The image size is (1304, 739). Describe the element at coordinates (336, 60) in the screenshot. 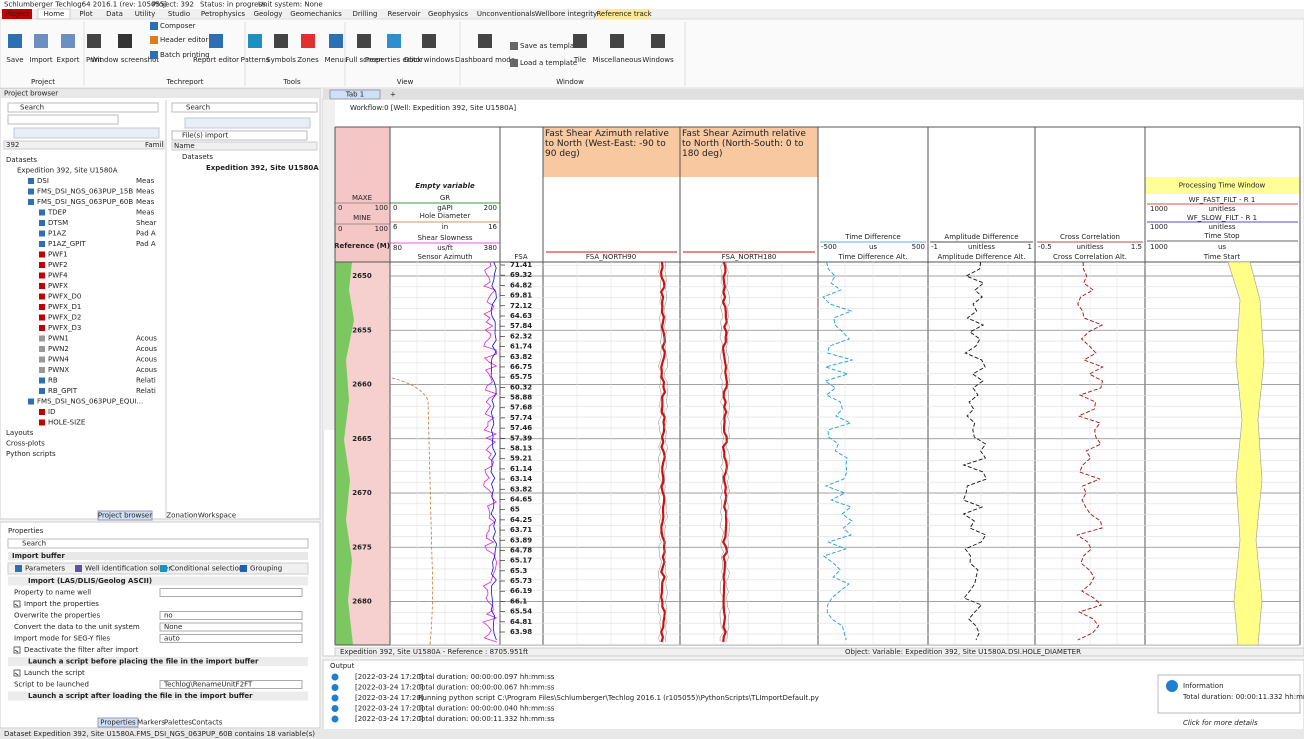

I see `ribbon-button: Menus` at that location.